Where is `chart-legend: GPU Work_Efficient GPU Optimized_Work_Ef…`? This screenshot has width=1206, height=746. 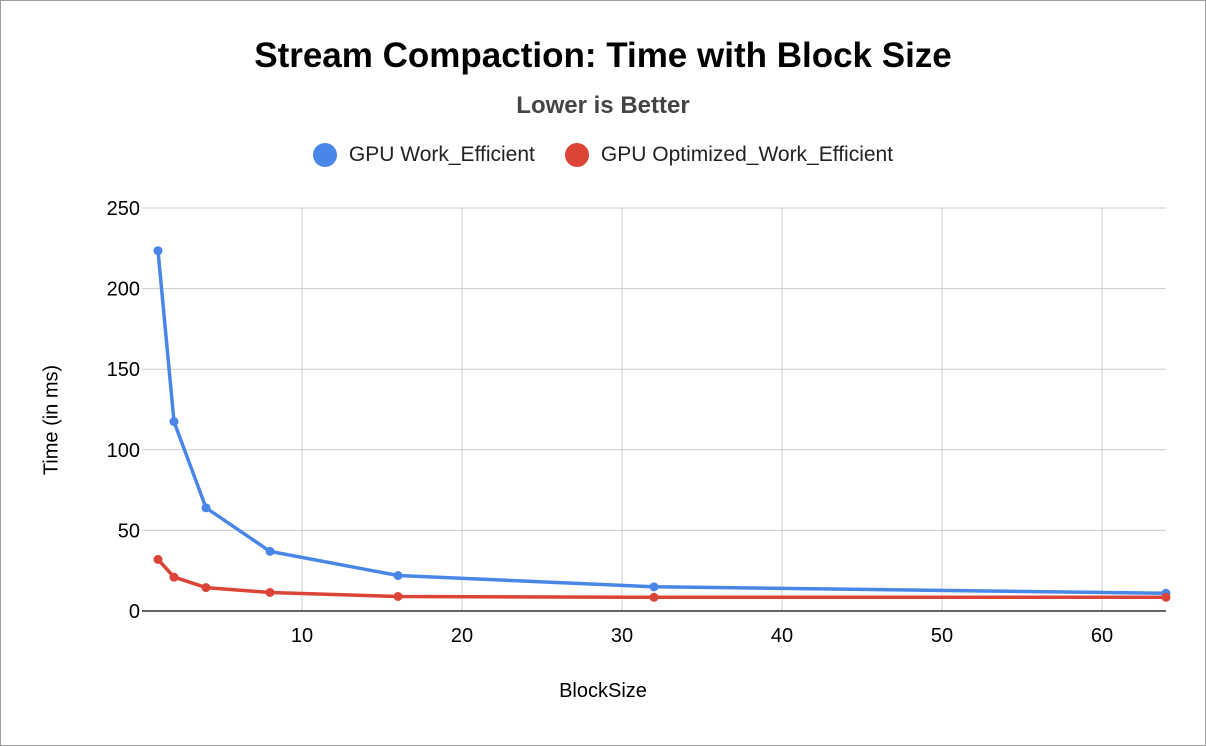
chart-legend: GPU Work_Efficient GPU Optimized_Work_Ef… is located at coordinates (603, 155).